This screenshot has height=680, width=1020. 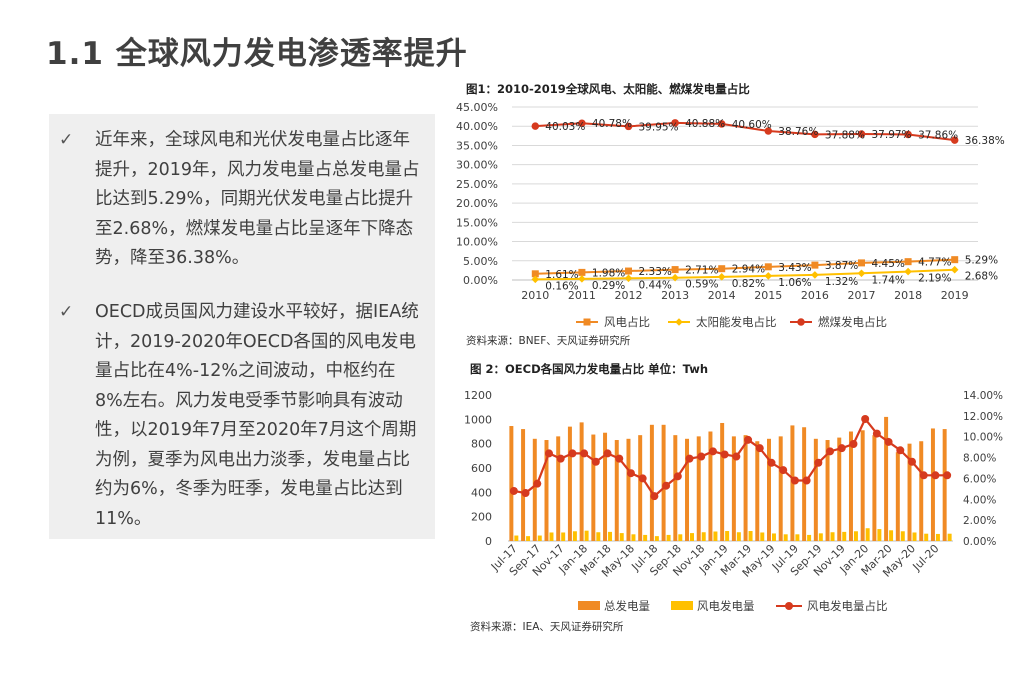 What do you see at coordinates (983, 438) in the screenshot?
I see `y-right-tick-label: 10.00%` at bounding box center [983, 438].